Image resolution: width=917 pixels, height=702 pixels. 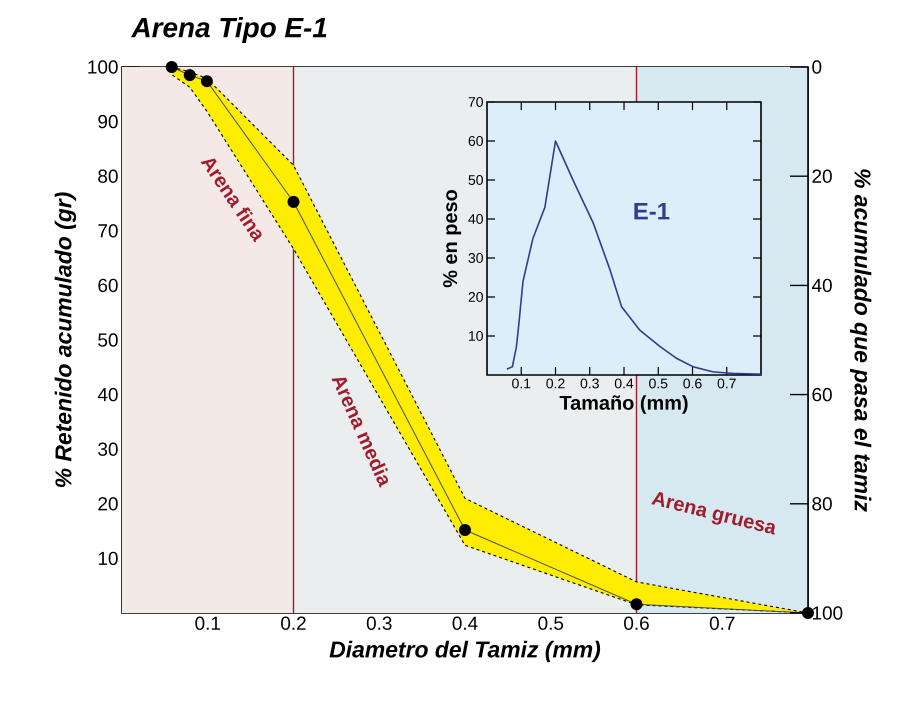 I want to click on y-tick-label: 90, so click(x=108, y=121).